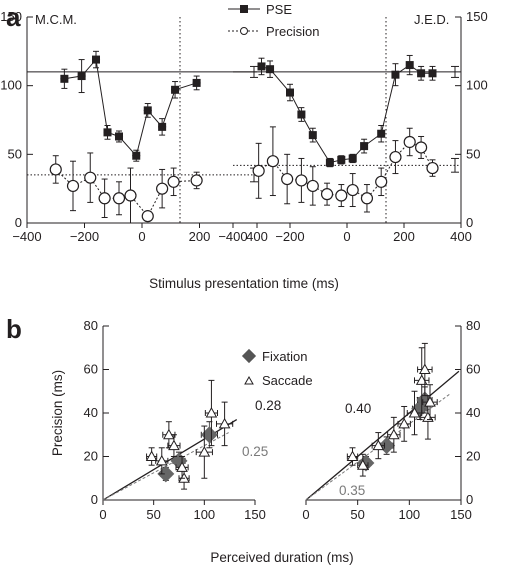 This screenshot has height=571, width=507. I want to click on panel-a-letter: a, so click(13, 17).